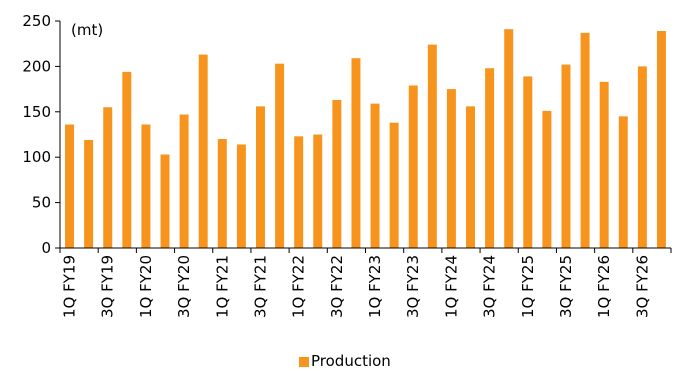 The width and height of the screenshot is (675, 371). Describe the element at coordinates (299, 192) in the screenshot. I see `bar-1q-fy22` at that location.